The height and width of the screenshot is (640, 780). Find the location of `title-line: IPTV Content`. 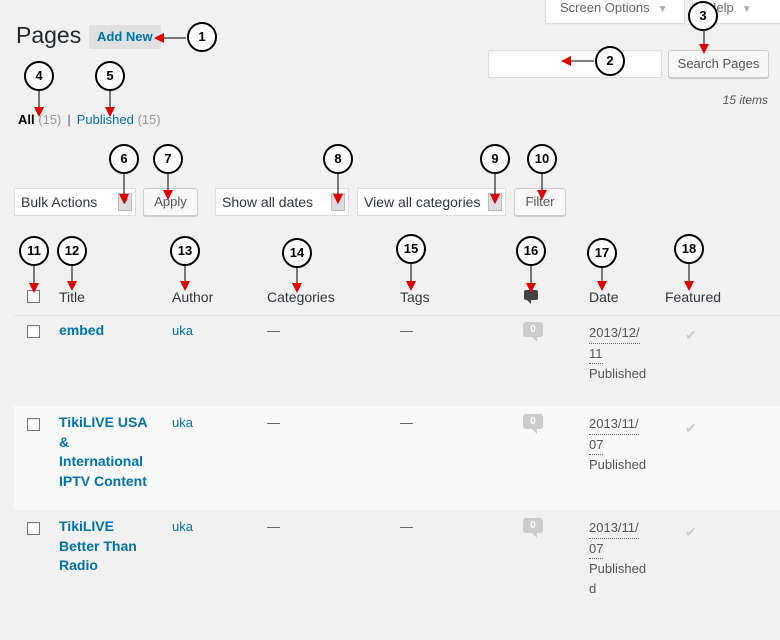

title-line: IPTV Content is located at coordinates (103, 480).